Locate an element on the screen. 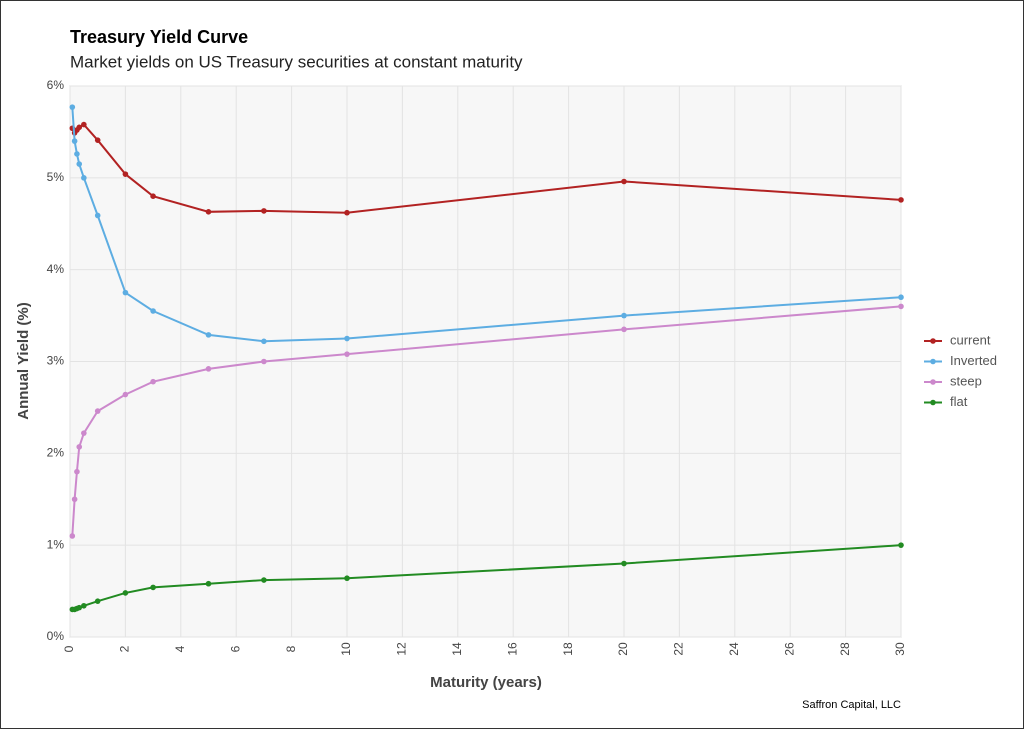  x-tick-label: 22 is located at coordinates (679, 649).